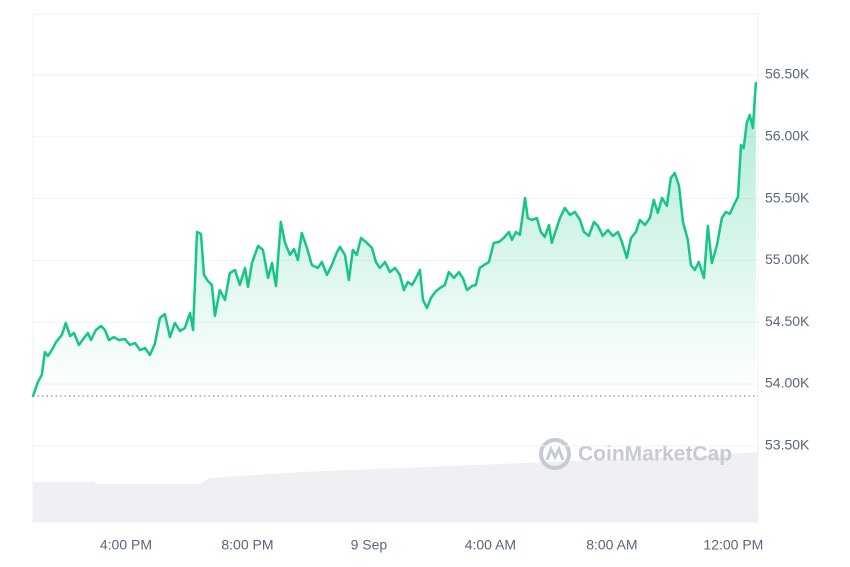  Describe the element at coordinates (247, 545) in the screenshot. I see `x-tick-label: 8:00 PM` at that location.